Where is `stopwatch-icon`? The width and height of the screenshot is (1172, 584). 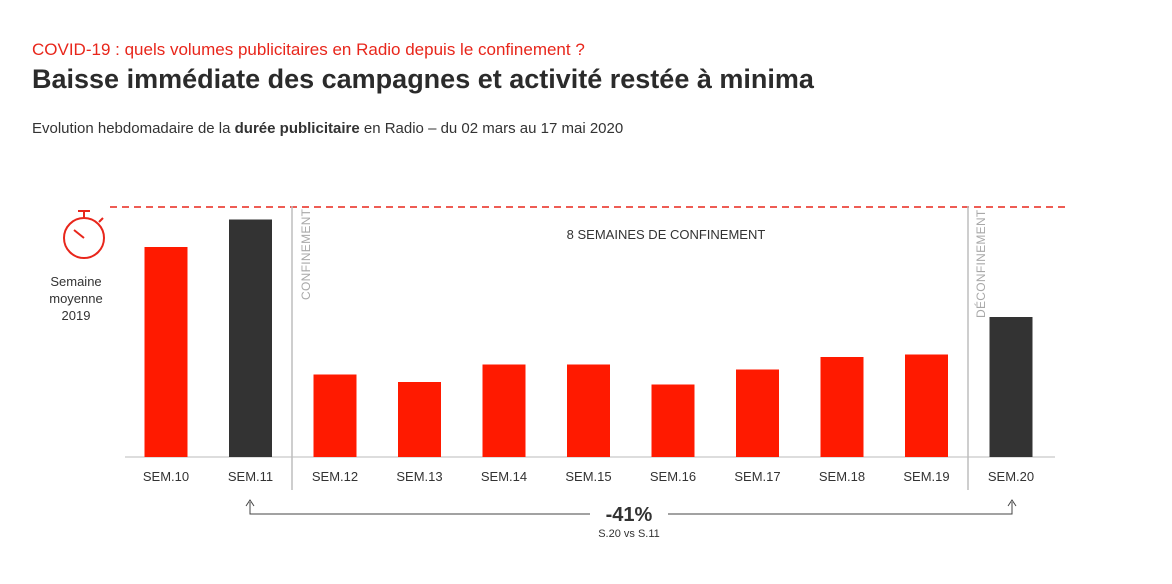 stopwatch-icon is located at coordinates (84, 234).